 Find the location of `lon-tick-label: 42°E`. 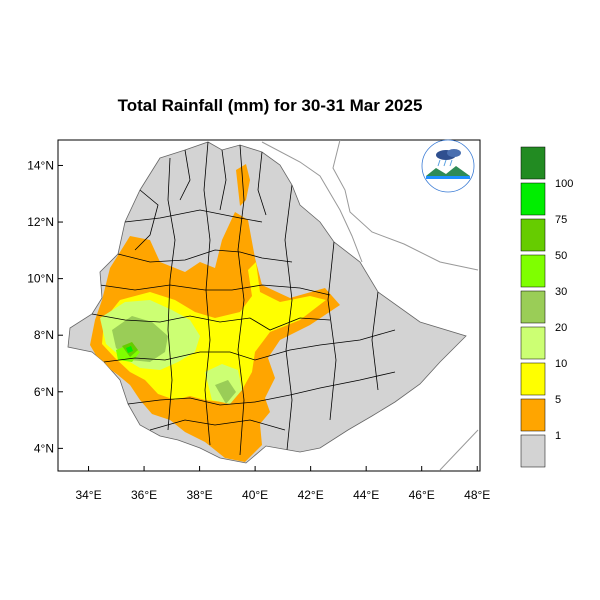

lon-tick-label: 42°E is located at coordinates (311, 495).